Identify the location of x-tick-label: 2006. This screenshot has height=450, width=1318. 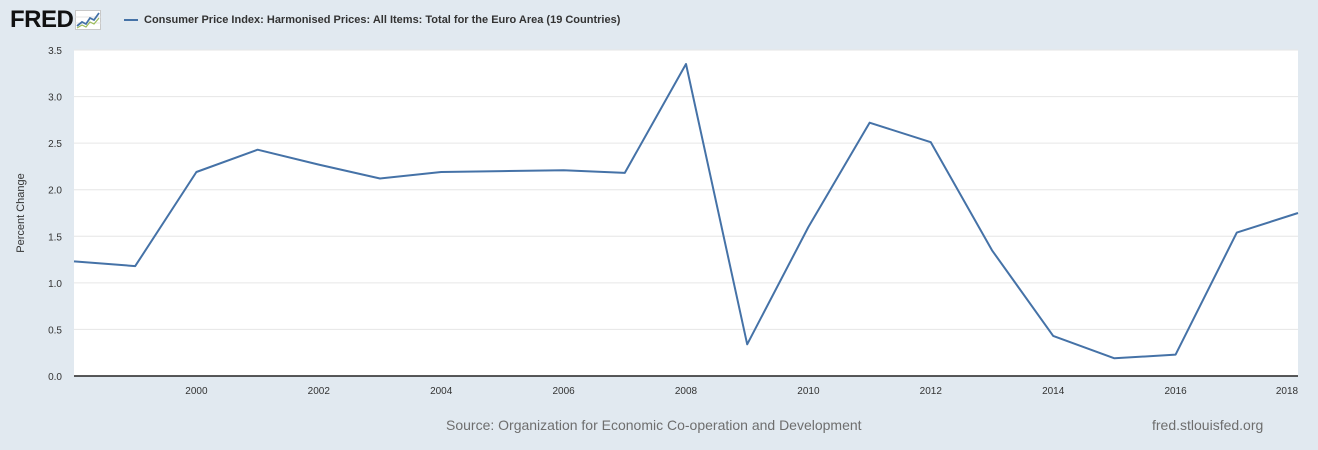
(563, 391).